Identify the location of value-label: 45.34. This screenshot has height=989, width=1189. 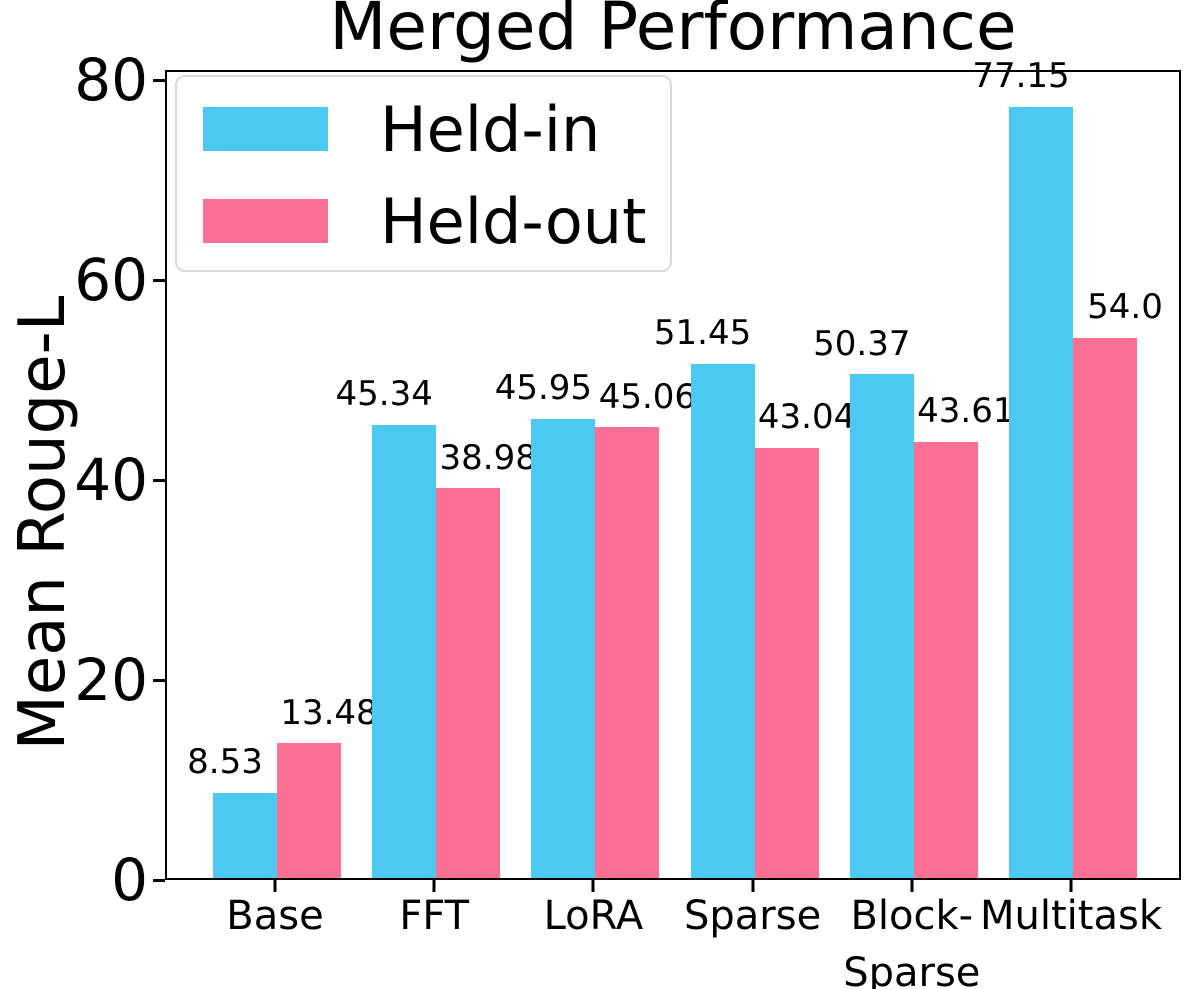
(384, 393).